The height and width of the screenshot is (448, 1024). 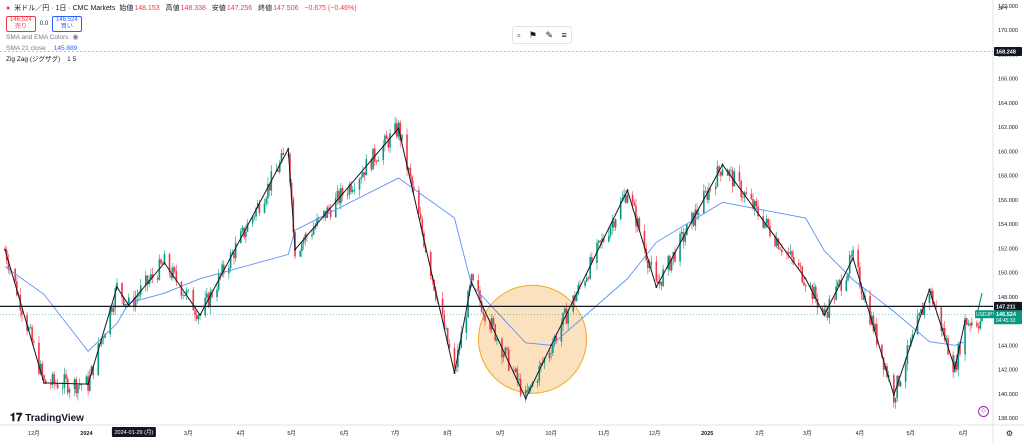 What do you see at coordinates (910, 433) in the screenshot?
I see `x-tick-label: 5月` at bounding box center [910, 433].